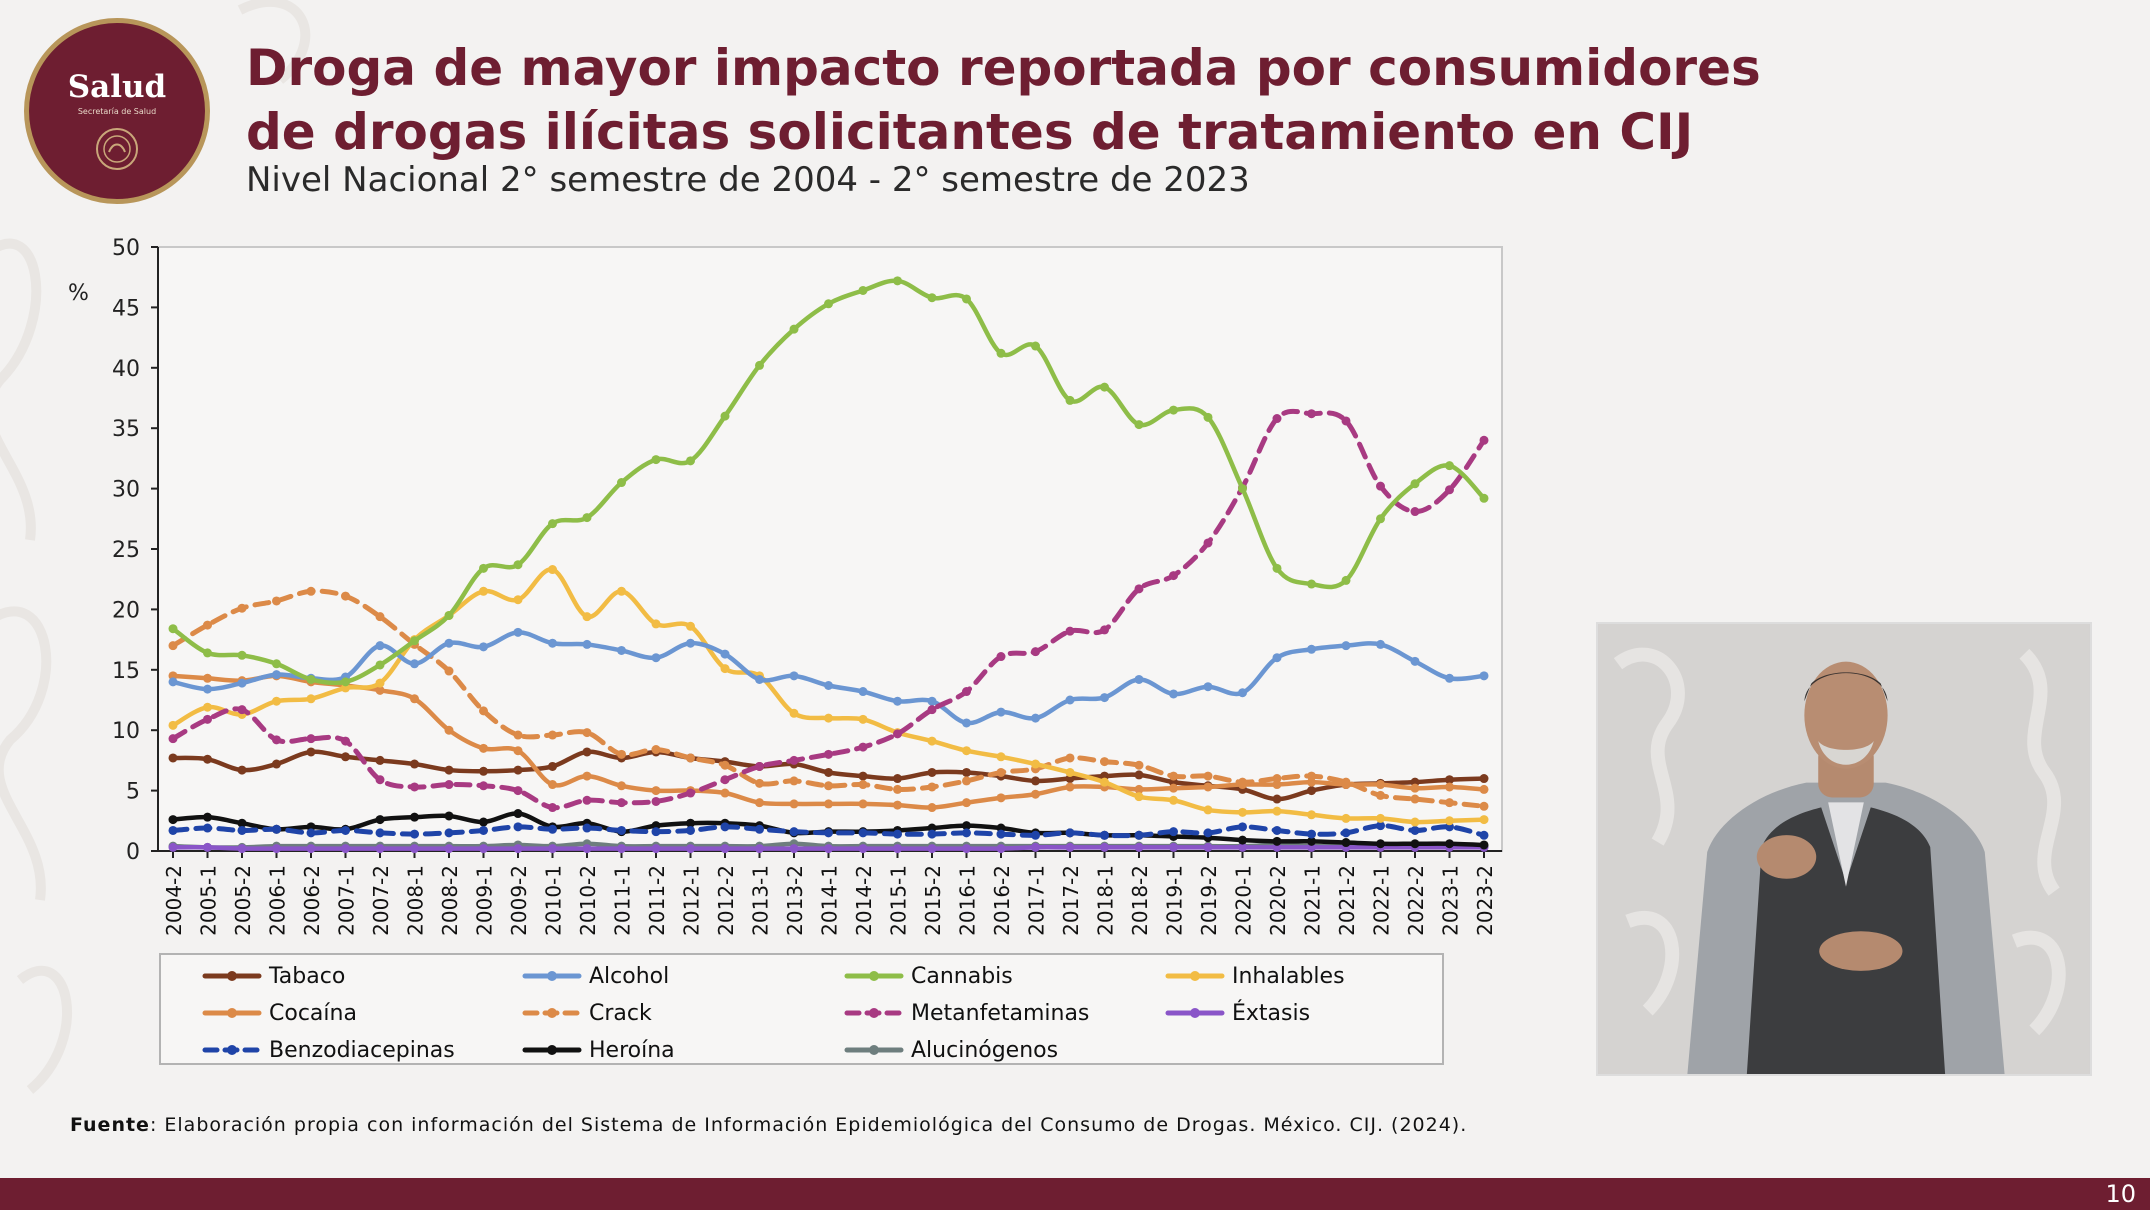 The width and height of the screenshot is (2150, 1210). What do you see at coordinates (1271, 1013) in the screenshot?
I see `legend-label: Éxtasis` at bounding box center [1271, 1013].